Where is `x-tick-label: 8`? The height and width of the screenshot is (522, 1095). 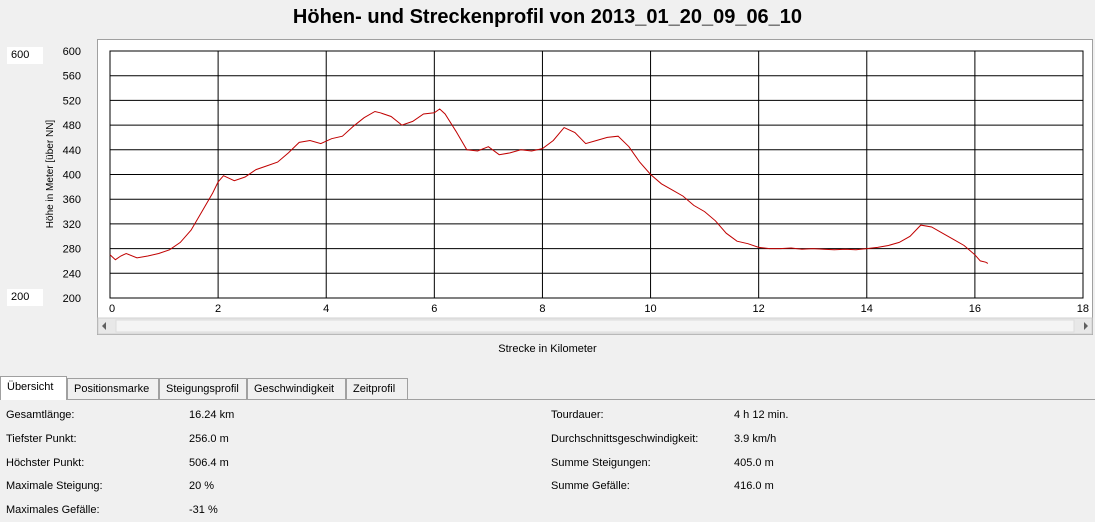
x-tick-label: 8 is located at coordinates (542, 309).